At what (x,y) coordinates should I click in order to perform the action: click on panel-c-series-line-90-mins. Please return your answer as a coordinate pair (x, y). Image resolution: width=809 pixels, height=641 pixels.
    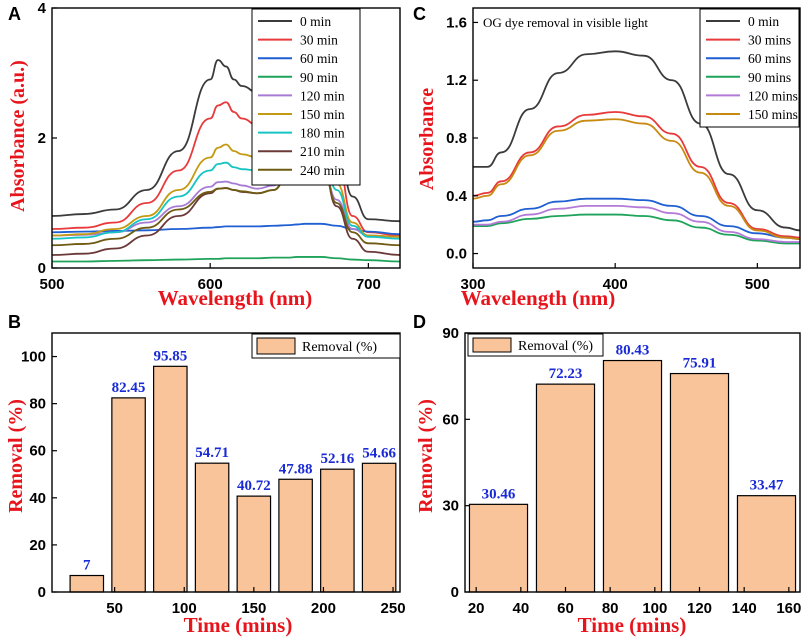
    Looking at the image, I should click on (636, 229).